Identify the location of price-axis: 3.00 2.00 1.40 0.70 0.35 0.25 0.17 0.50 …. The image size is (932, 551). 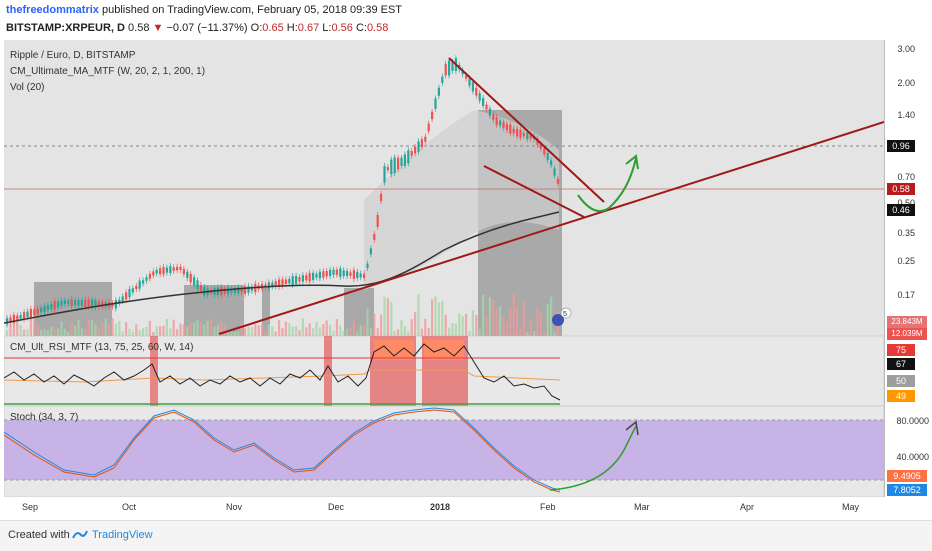
(908, 268).